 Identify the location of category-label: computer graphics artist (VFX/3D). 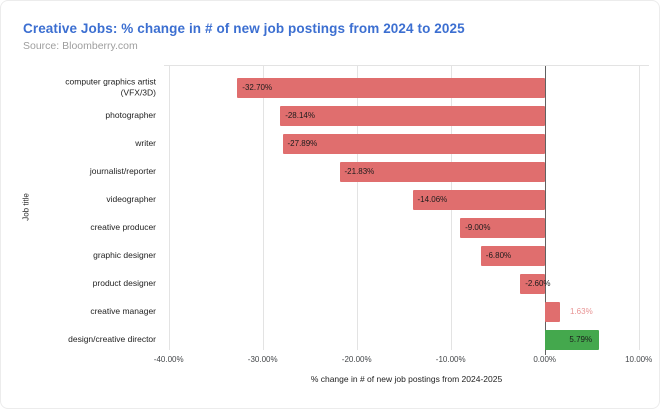
(110, 87).